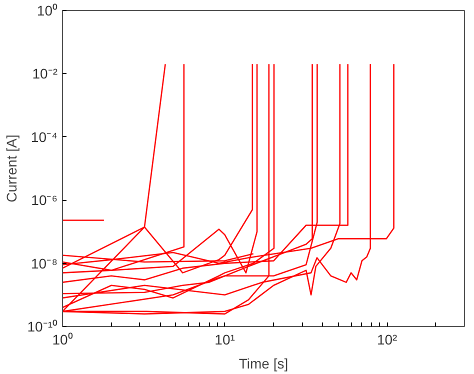 The image size is (474, 374). I want to click on x-tick-label: 10⁰, so click(62, 340).